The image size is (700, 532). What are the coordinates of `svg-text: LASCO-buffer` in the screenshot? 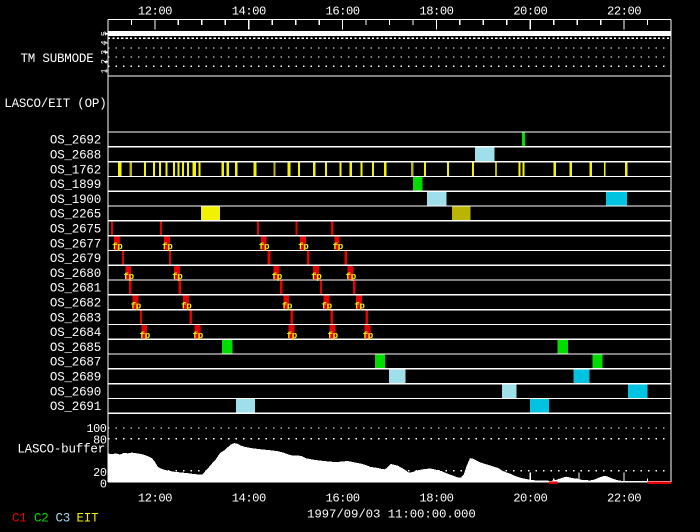 It's located at (61, 449).